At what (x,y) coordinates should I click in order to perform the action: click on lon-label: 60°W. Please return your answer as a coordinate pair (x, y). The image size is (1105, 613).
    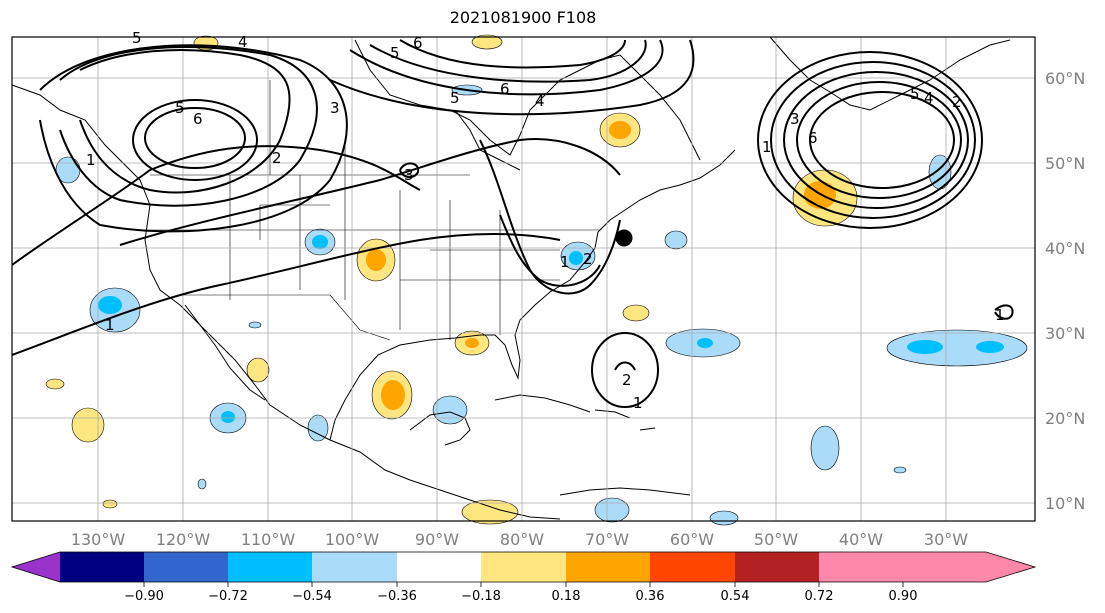
    Looking at the image, I should click on (692, 539).